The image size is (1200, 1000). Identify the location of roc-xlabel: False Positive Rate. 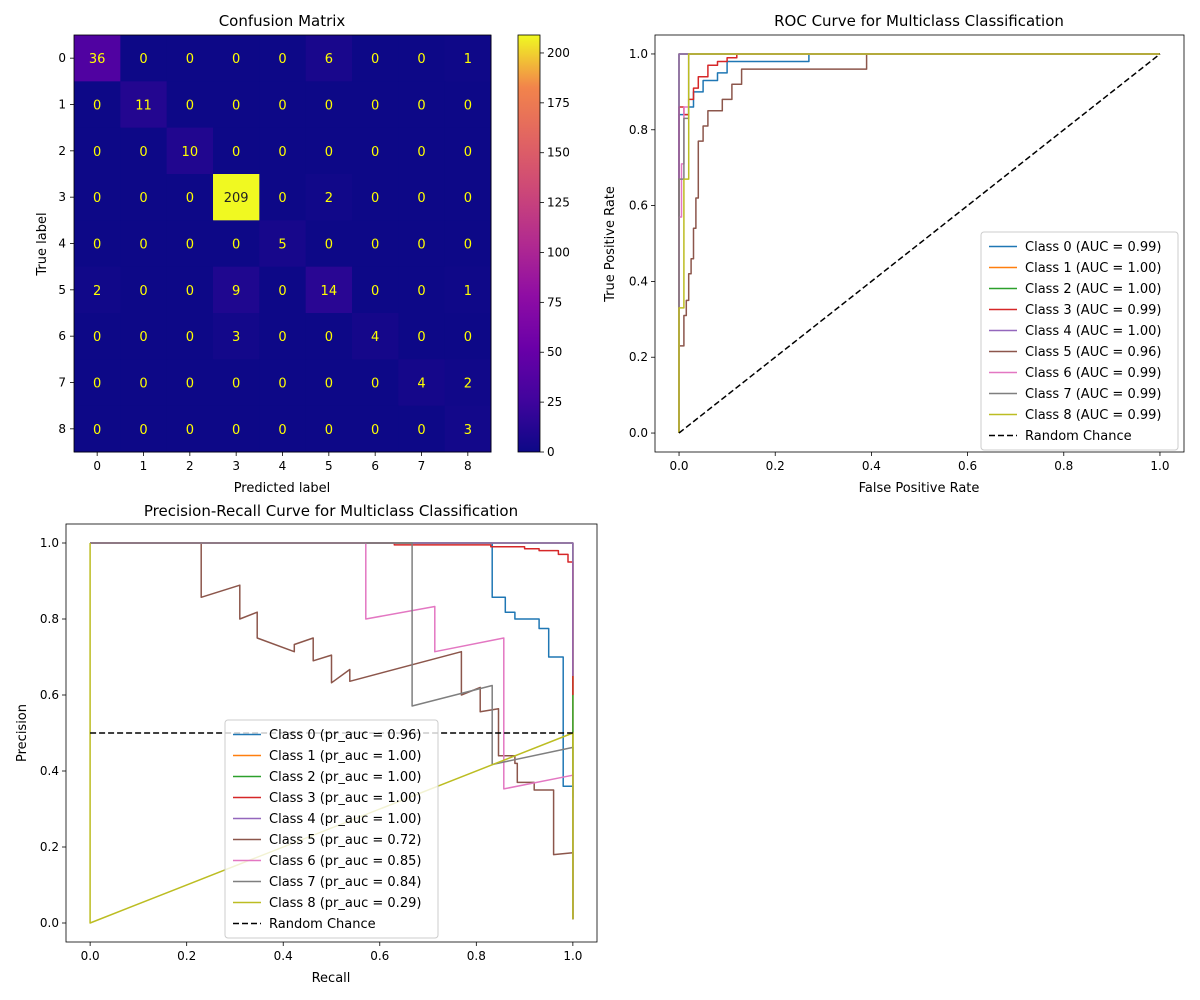
(919, 488).